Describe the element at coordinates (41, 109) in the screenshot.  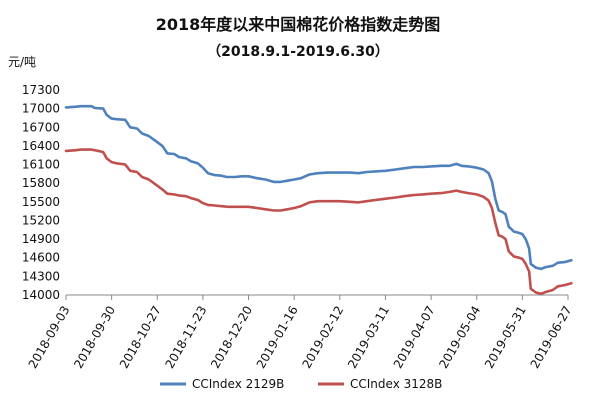
I see `y-tick-label: 17000` at that location.